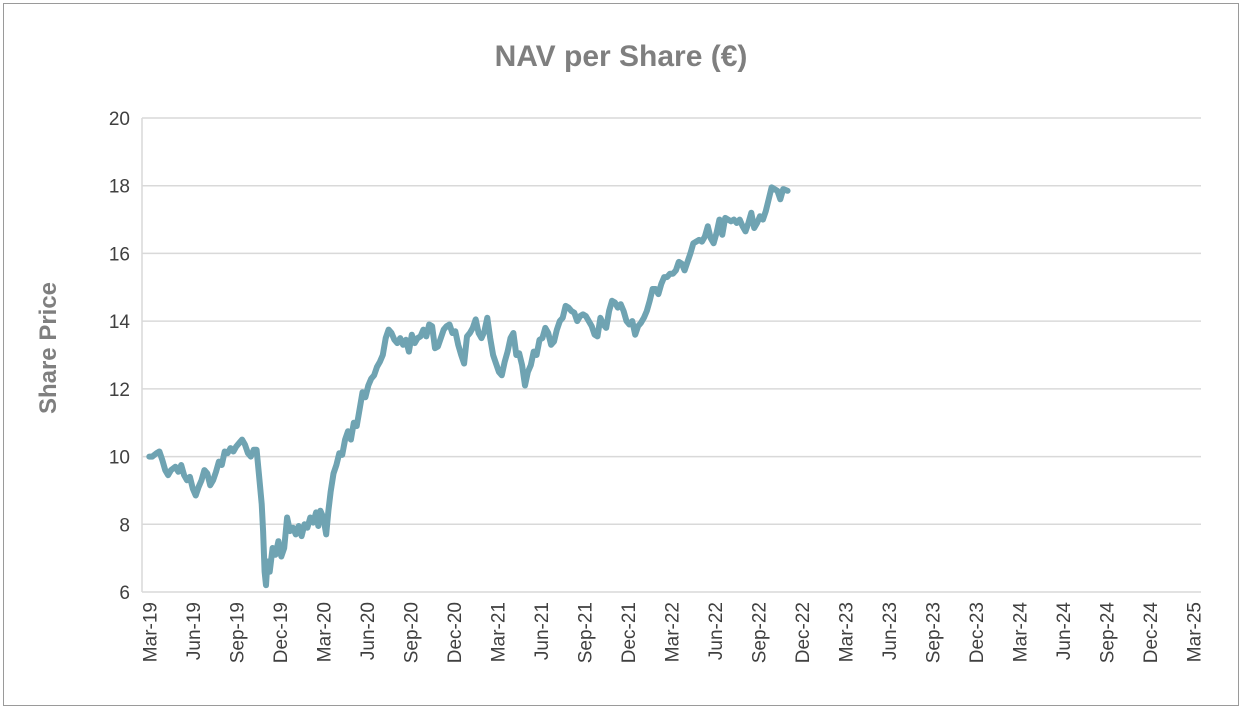 The height and width of the screenshot is (711, 1244). I want to click on x-tick-label: Mar-22, so click(673, 632).